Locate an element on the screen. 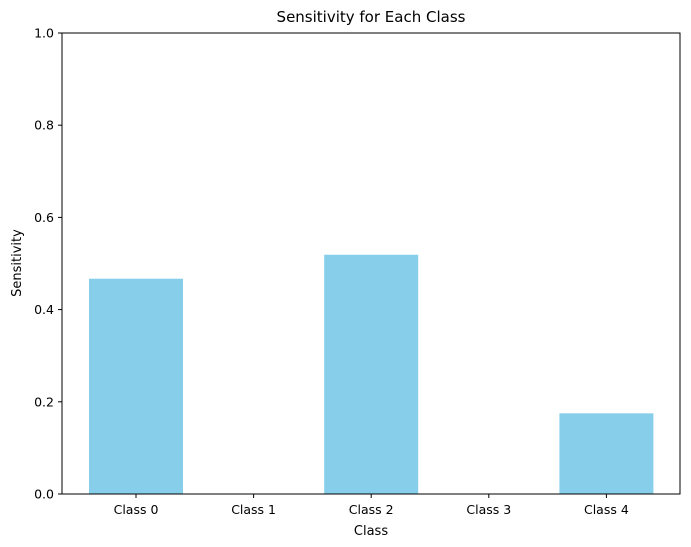  x-tick-label: Class 2 is located at coordinates (371, 509).